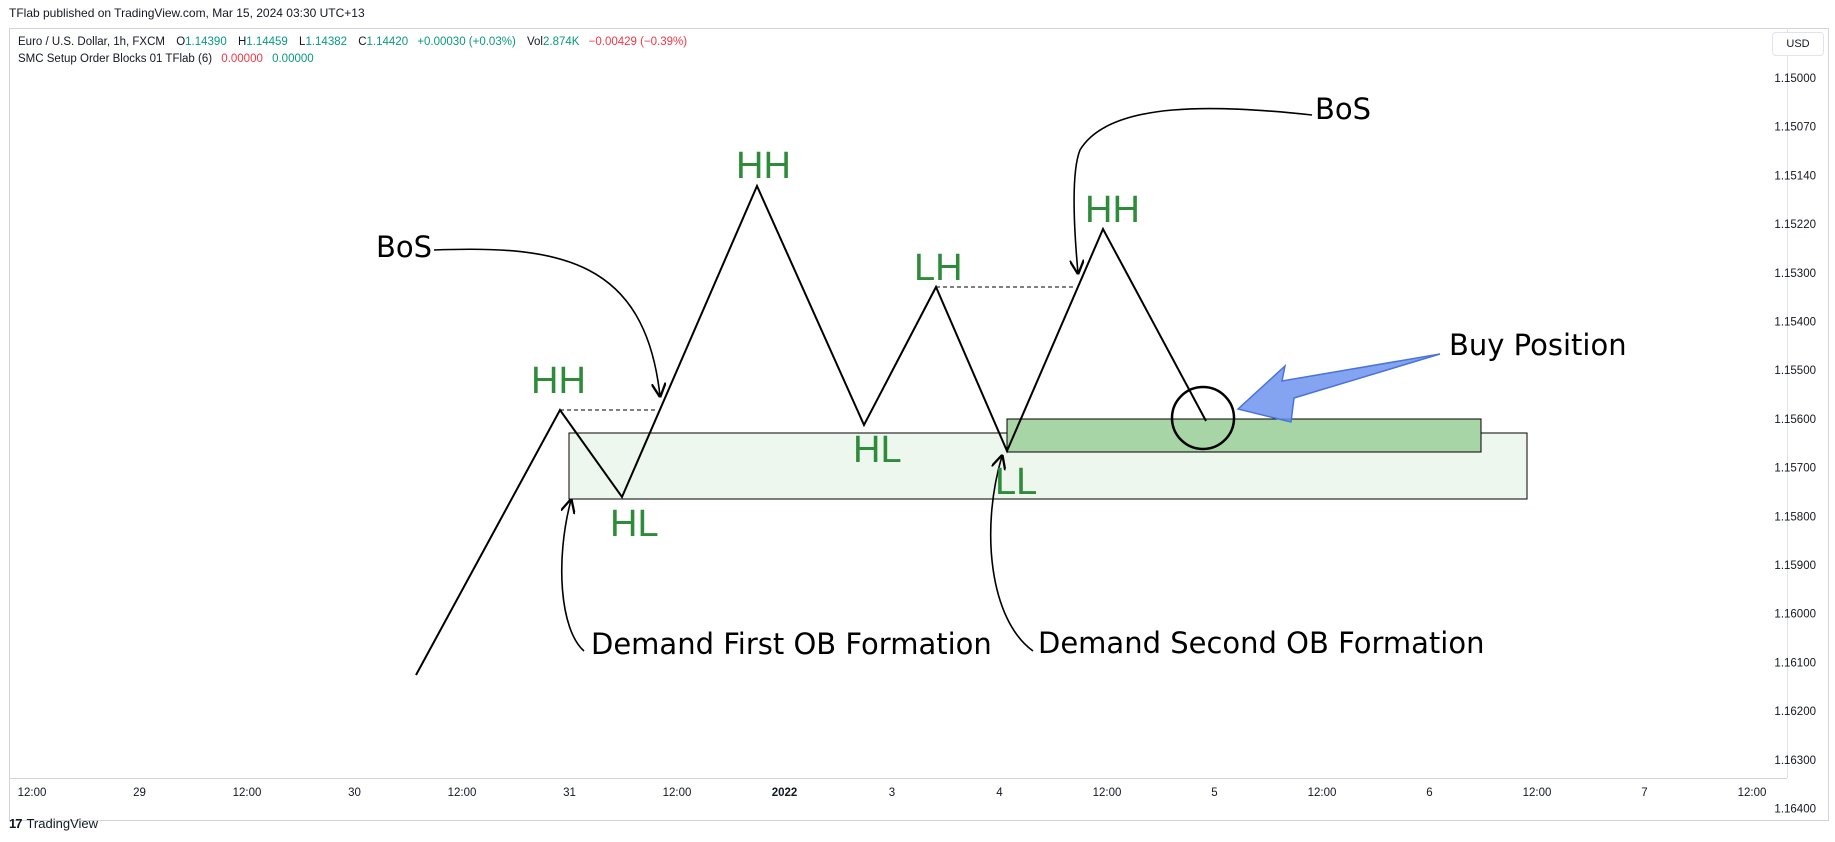 The width and height of the screenshot is (1835, 842). I want to click on tradingview-footer: 17 TradingView, so click(53, 823).